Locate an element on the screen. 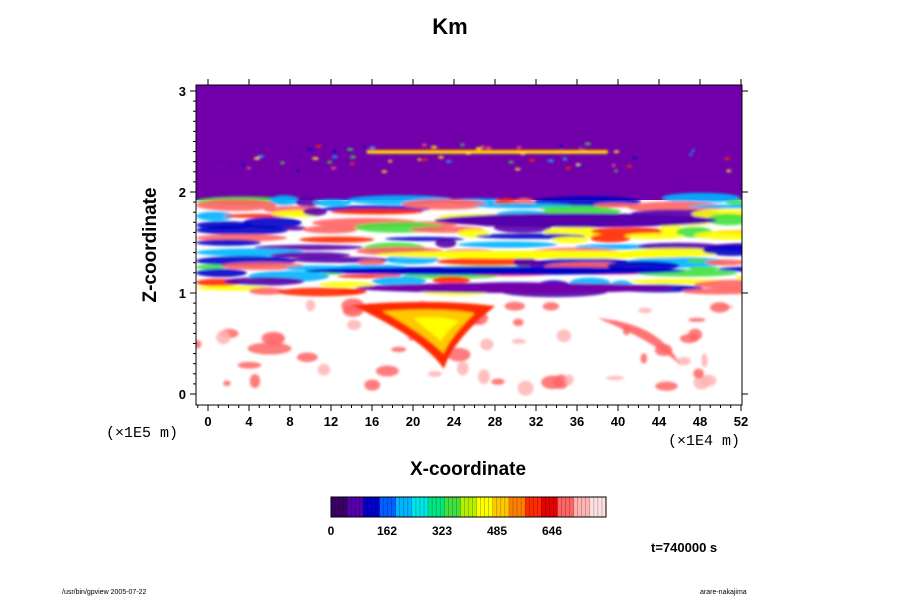  y-tick-label: 2 is located at coordinates (182, 192).